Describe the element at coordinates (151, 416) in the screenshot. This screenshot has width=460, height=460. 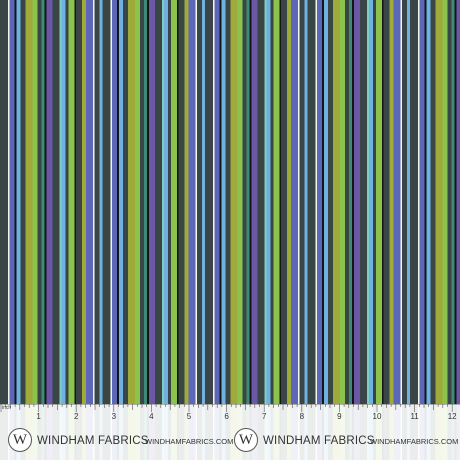
I see `ruler-number: 4` at that location.